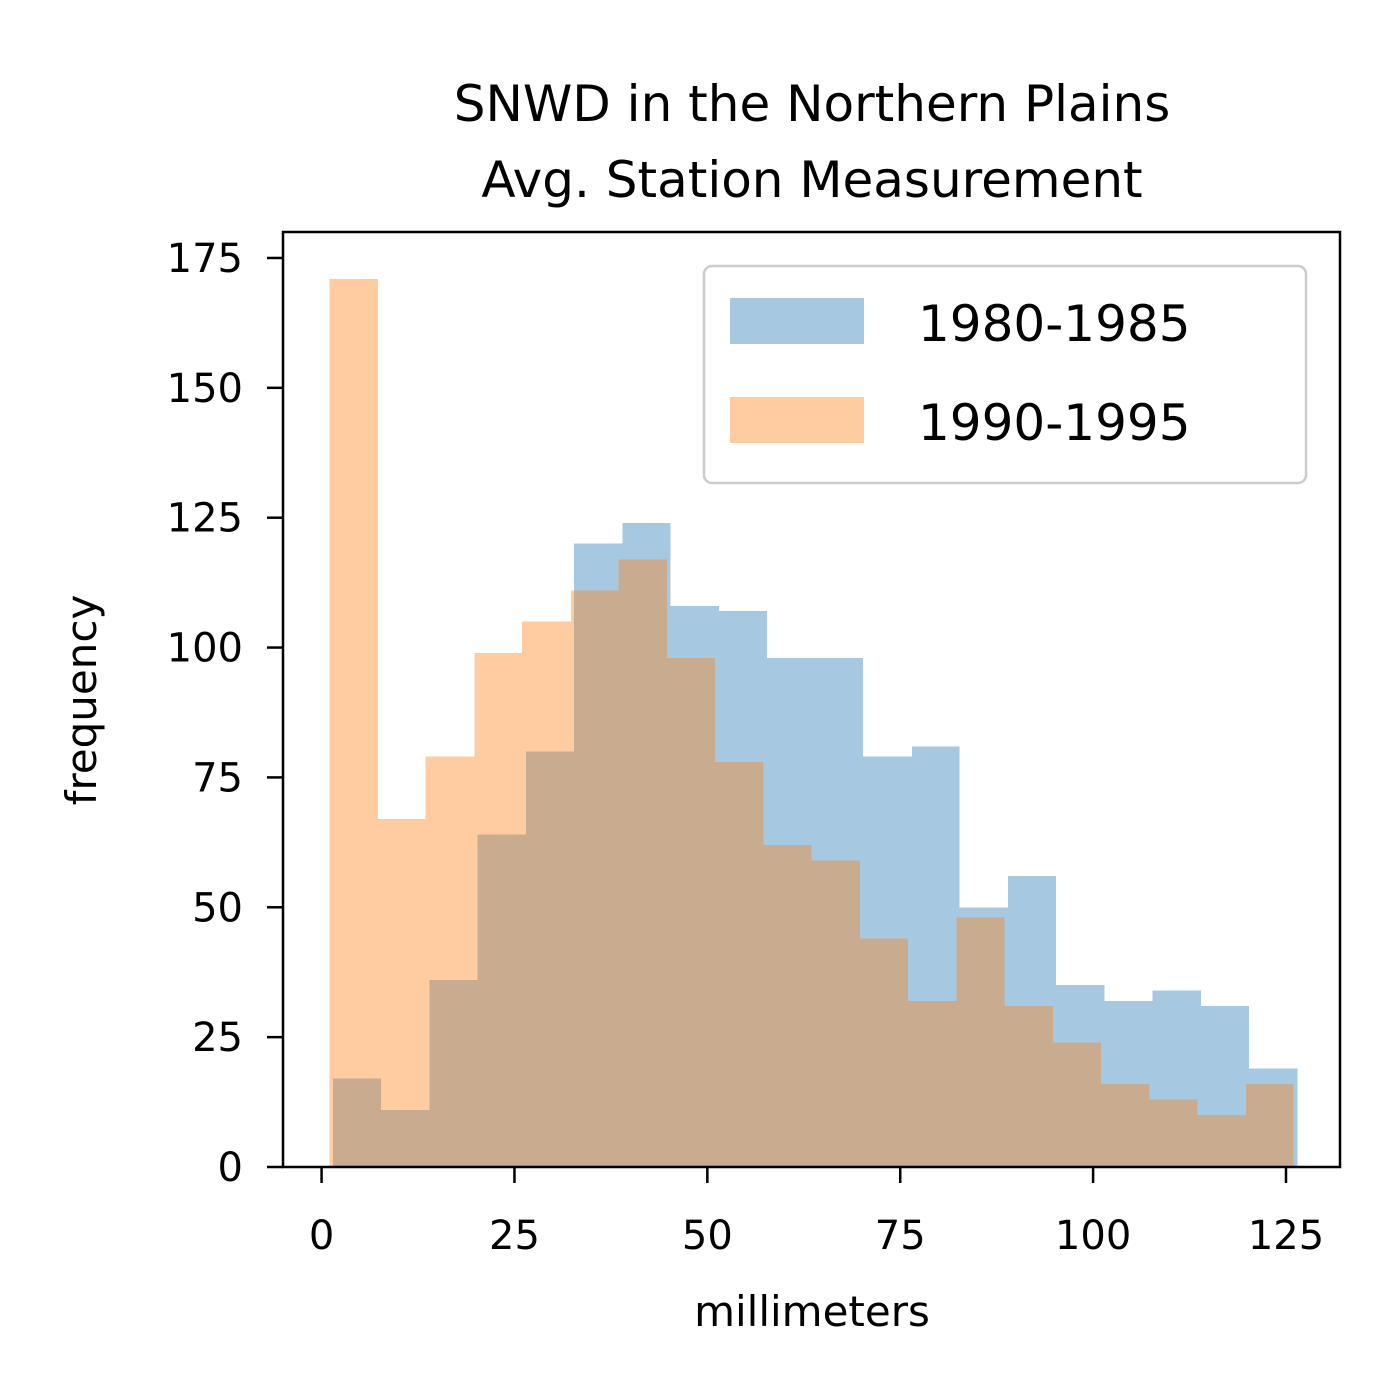  I want to click on y-tick-label-150: 150, so click(205, 389).